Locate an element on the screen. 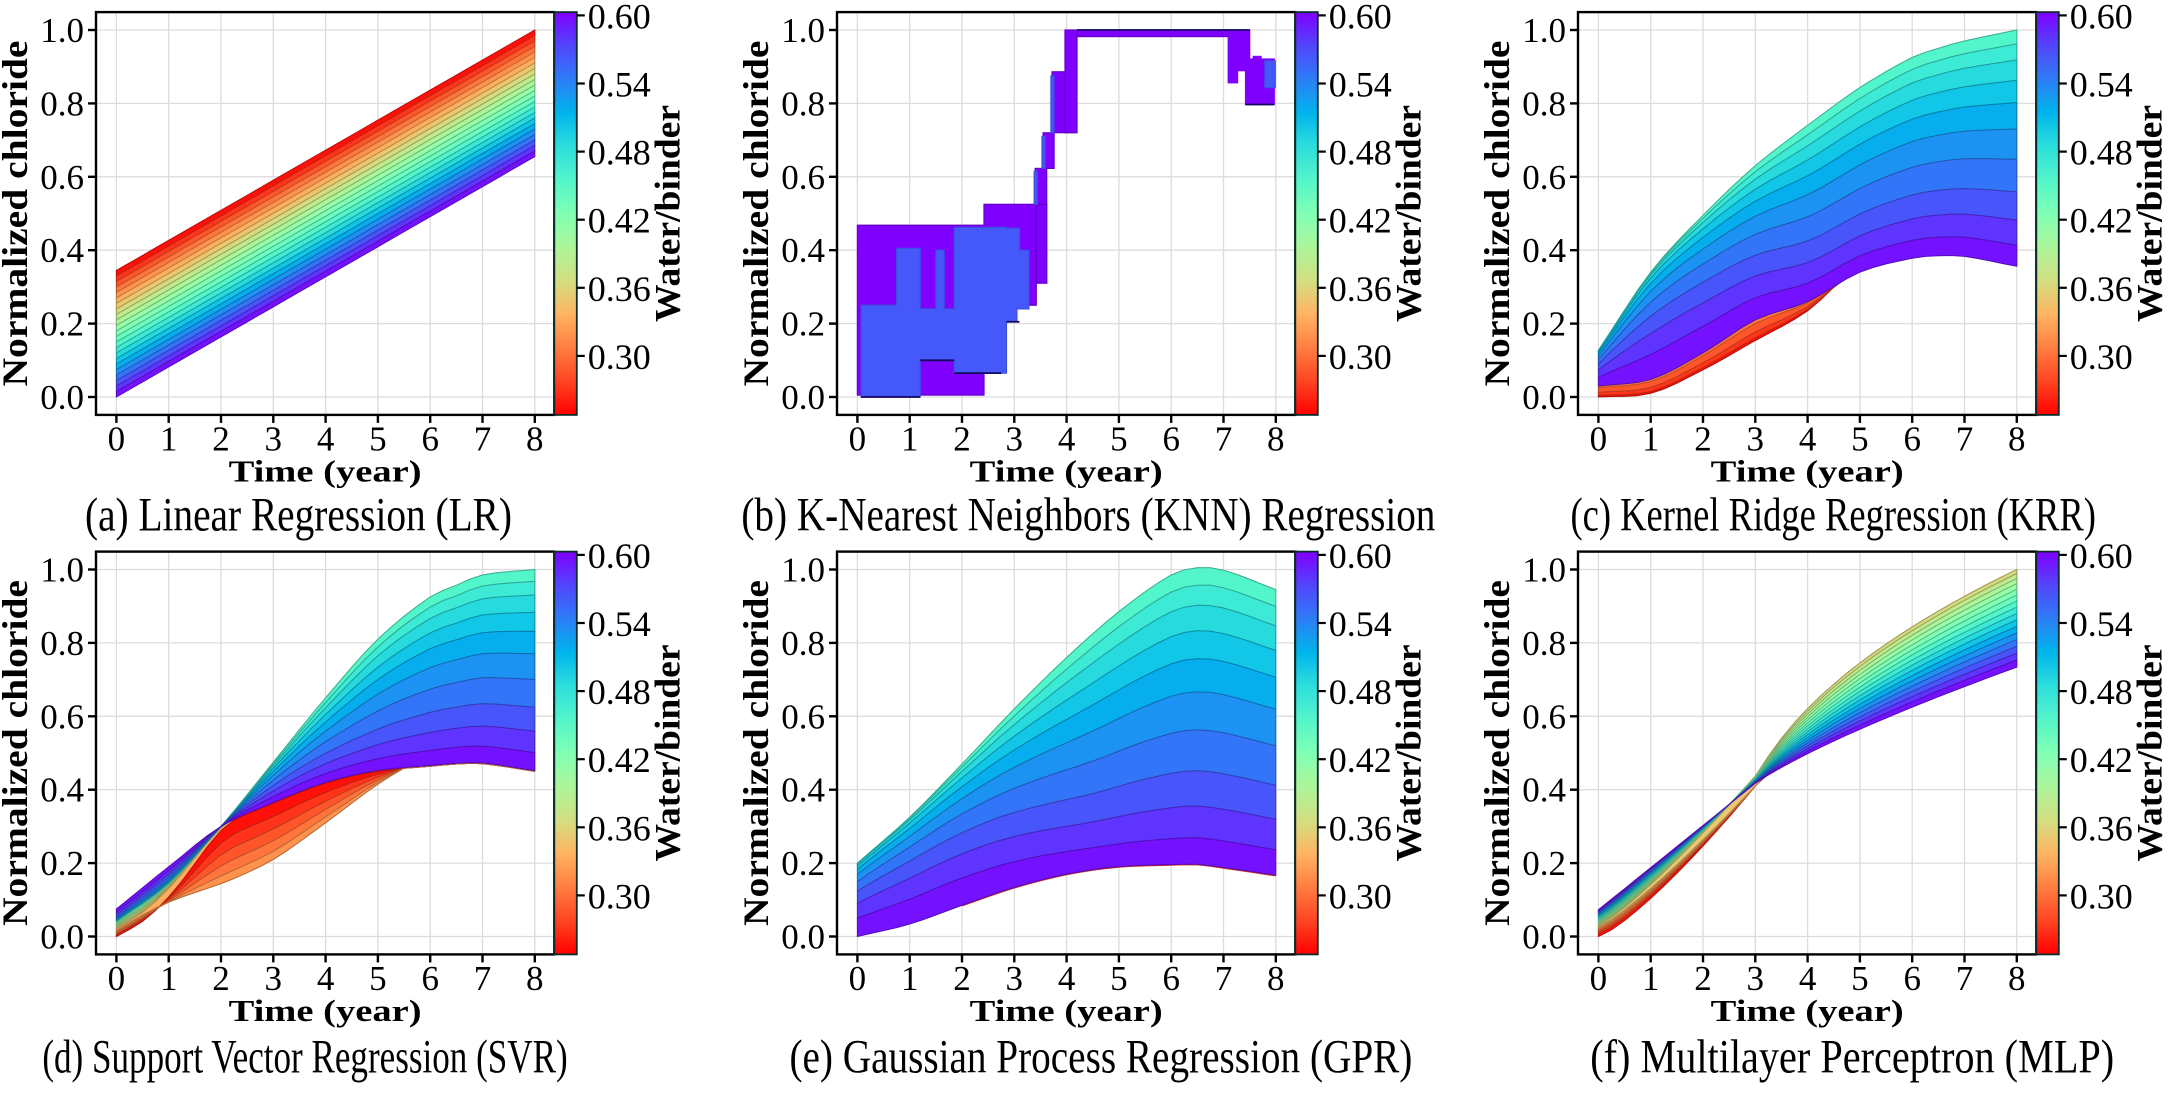  svg-text:(c) Kernel Ridge Regression (K: (c) Kernel Ridge Regression (KRR) is located at coordinates (1833, 514).